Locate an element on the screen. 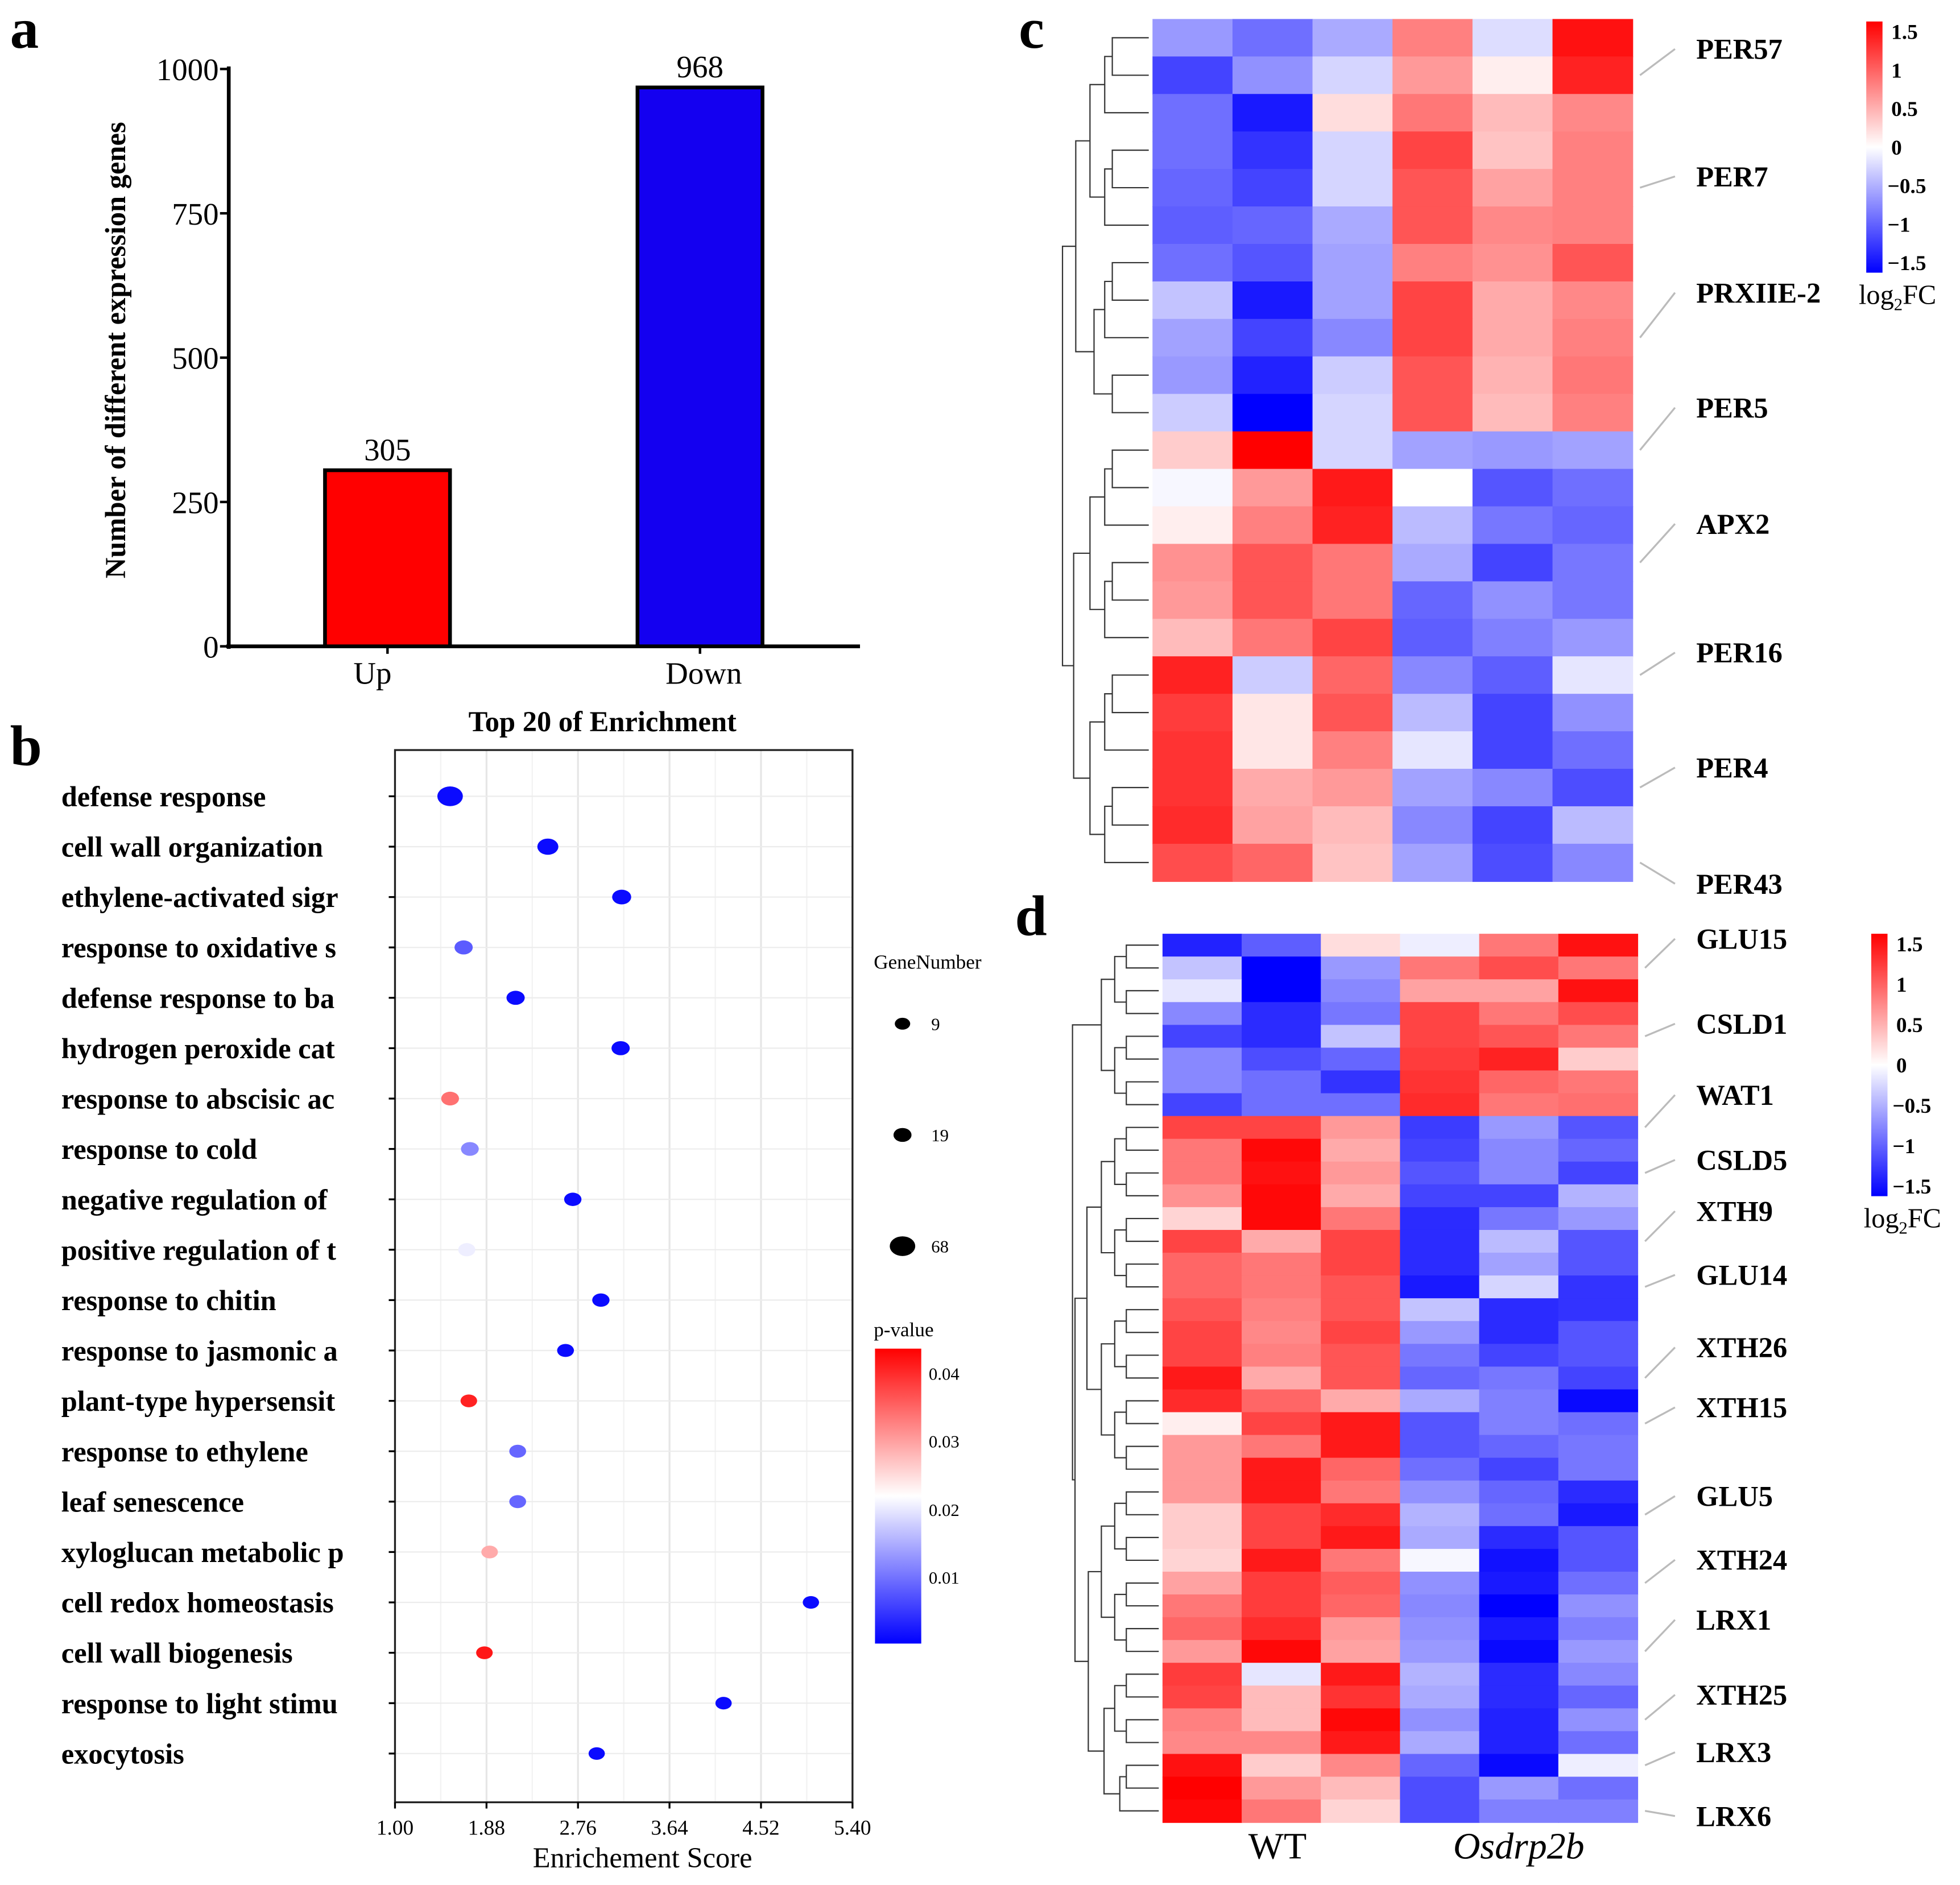  bar-up is located at coordinates (387, 558).